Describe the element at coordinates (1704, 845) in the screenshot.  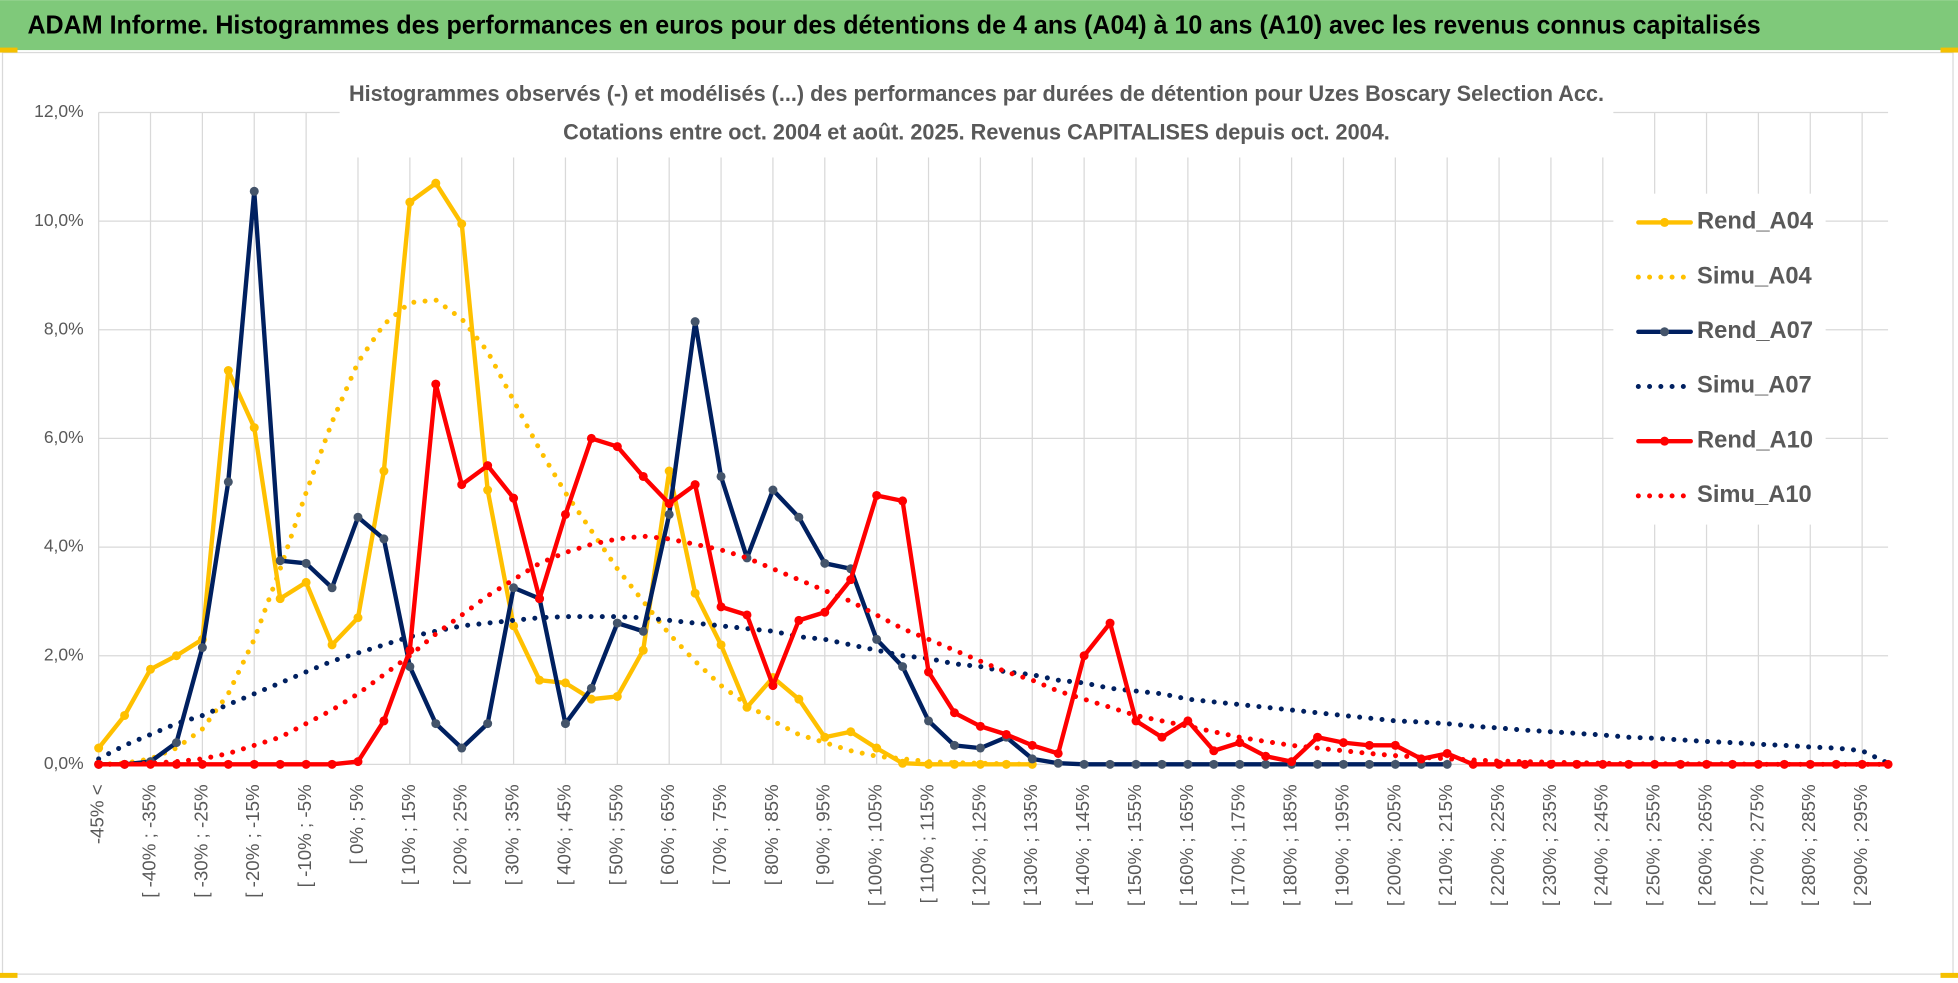
I see `x-tick-label: [ 260% ; 265%` at that location.